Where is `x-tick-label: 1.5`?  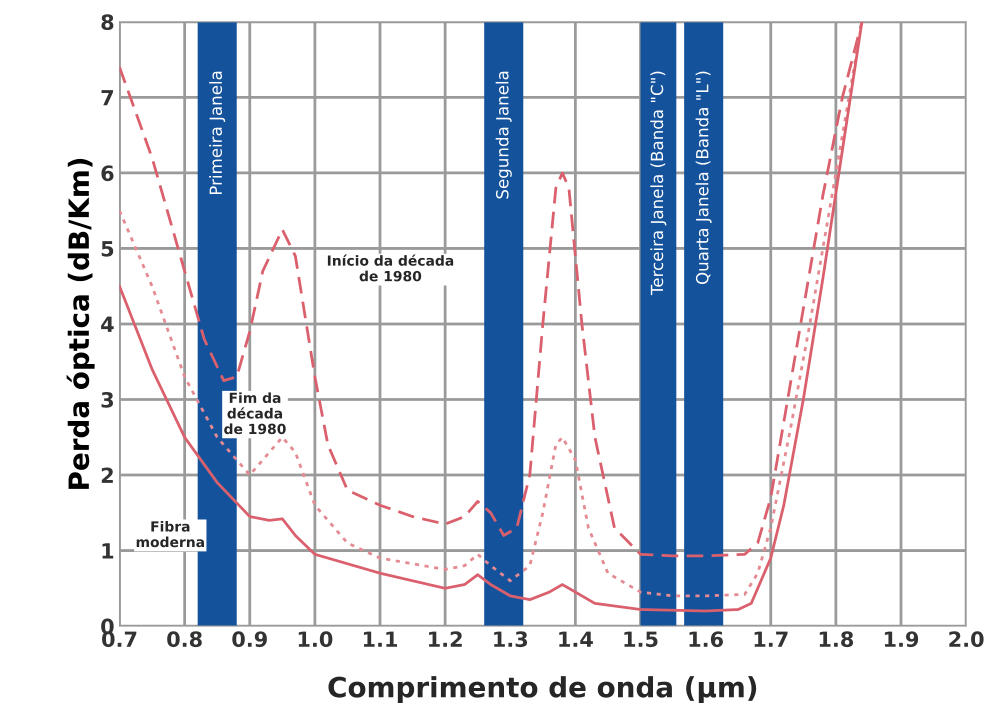
x-tick-label: 1.5 is located at coordinates (641, 640).